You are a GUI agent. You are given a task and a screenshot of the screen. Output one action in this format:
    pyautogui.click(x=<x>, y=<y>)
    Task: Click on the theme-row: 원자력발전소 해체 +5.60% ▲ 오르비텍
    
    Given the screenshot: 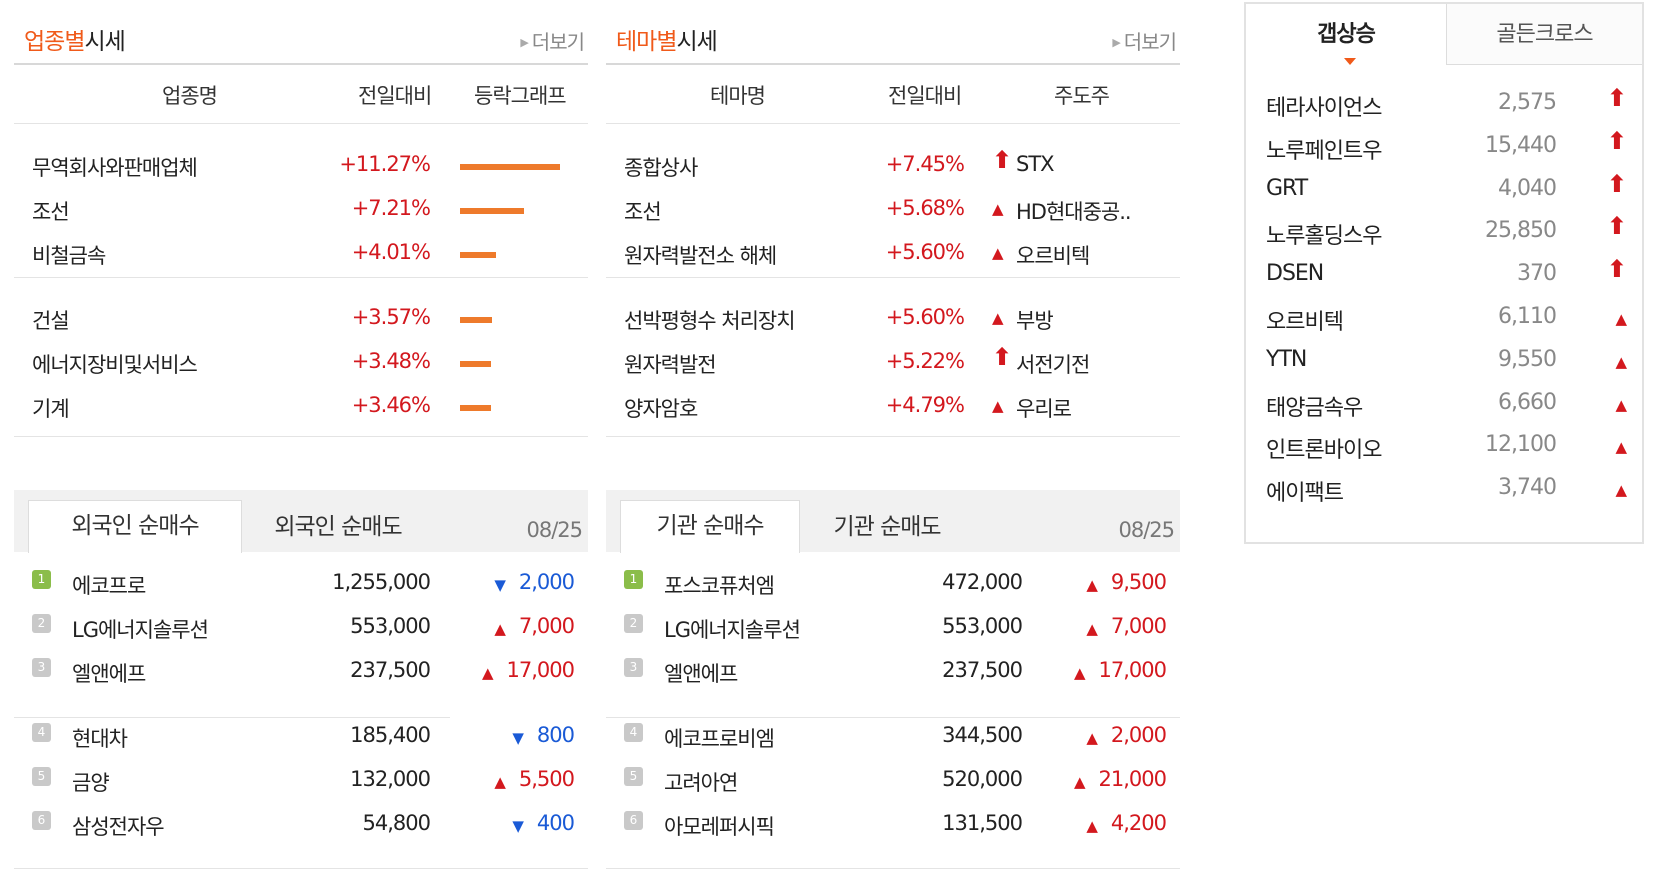 What is the action you would take?
    pyautogui.click(x=893, y=254)
    